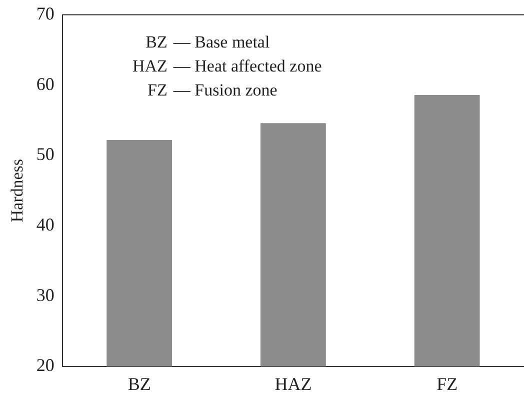 Image resolution: width=524 pixels, height=408 pixels. What do you see at coordinates (45, 154) in the screenshot?
I see `y-tick-label: 50` at bounding box center [45, 154].